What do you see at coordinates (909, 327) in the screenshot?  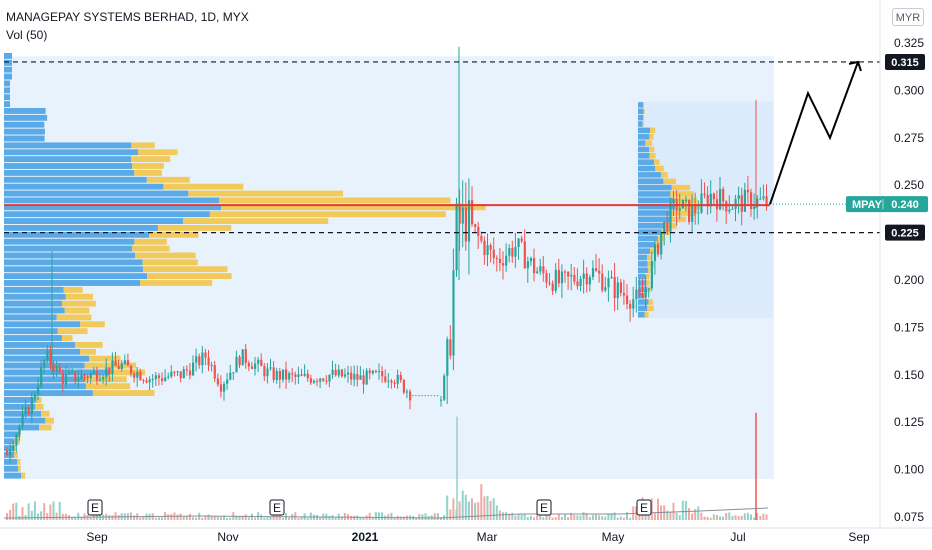 I see `price-tick-label: 0.175` at bounding box center [909, 327].